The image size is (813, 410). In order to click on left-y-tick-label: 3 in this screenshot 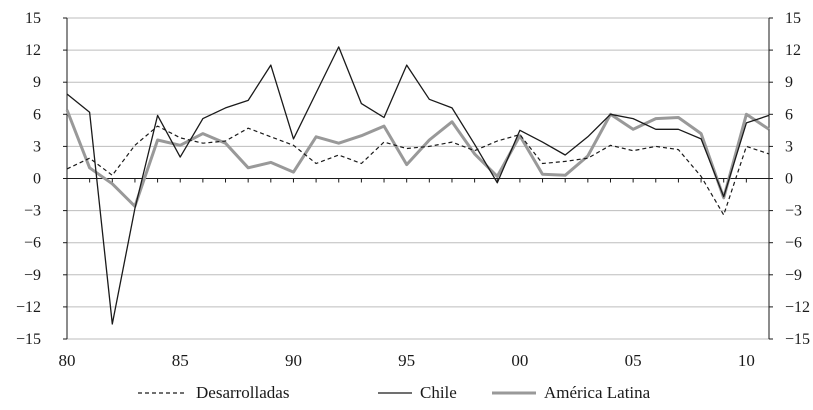, I will do `click(37, 146)`.